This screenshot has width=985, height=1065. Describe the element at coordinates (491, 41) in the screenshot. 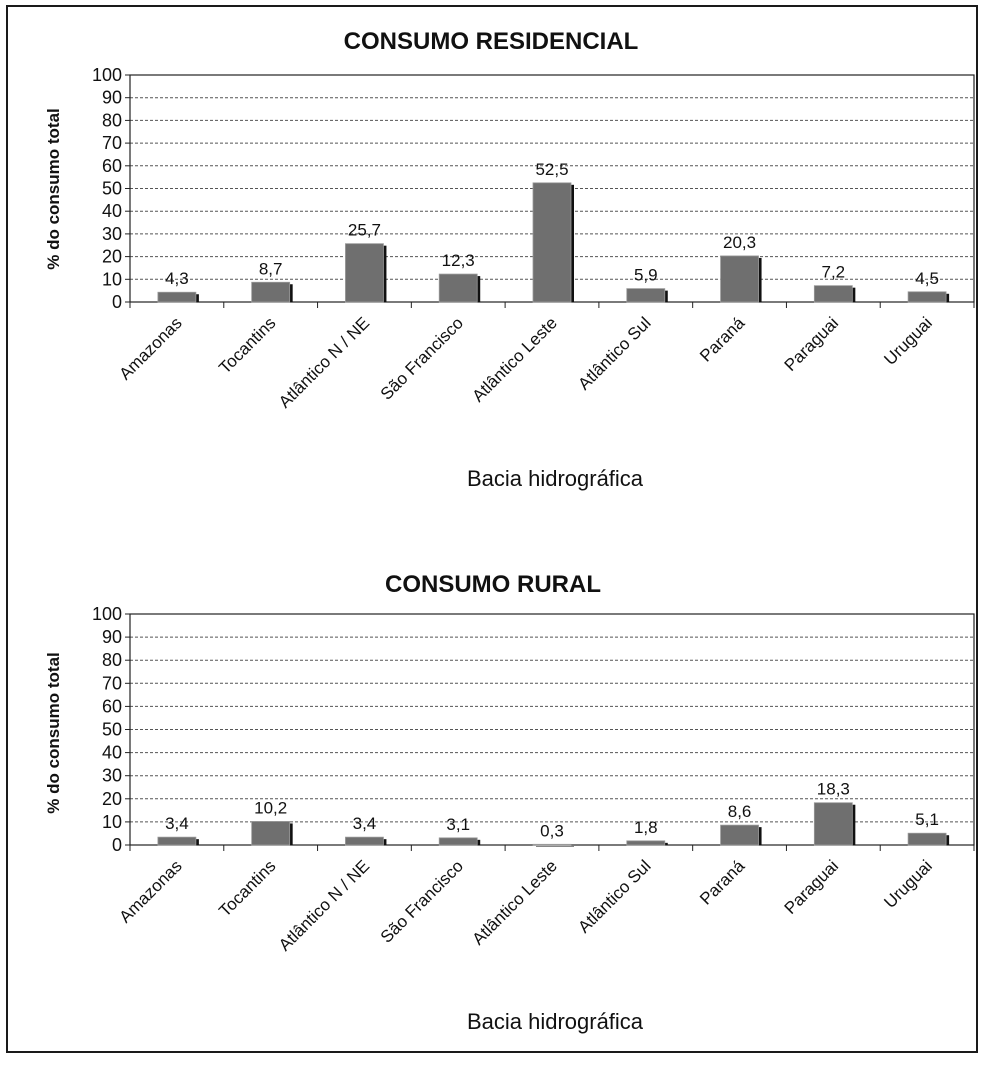

I see `chart-title: CONSUMO RESIDENCIAL` at that location.